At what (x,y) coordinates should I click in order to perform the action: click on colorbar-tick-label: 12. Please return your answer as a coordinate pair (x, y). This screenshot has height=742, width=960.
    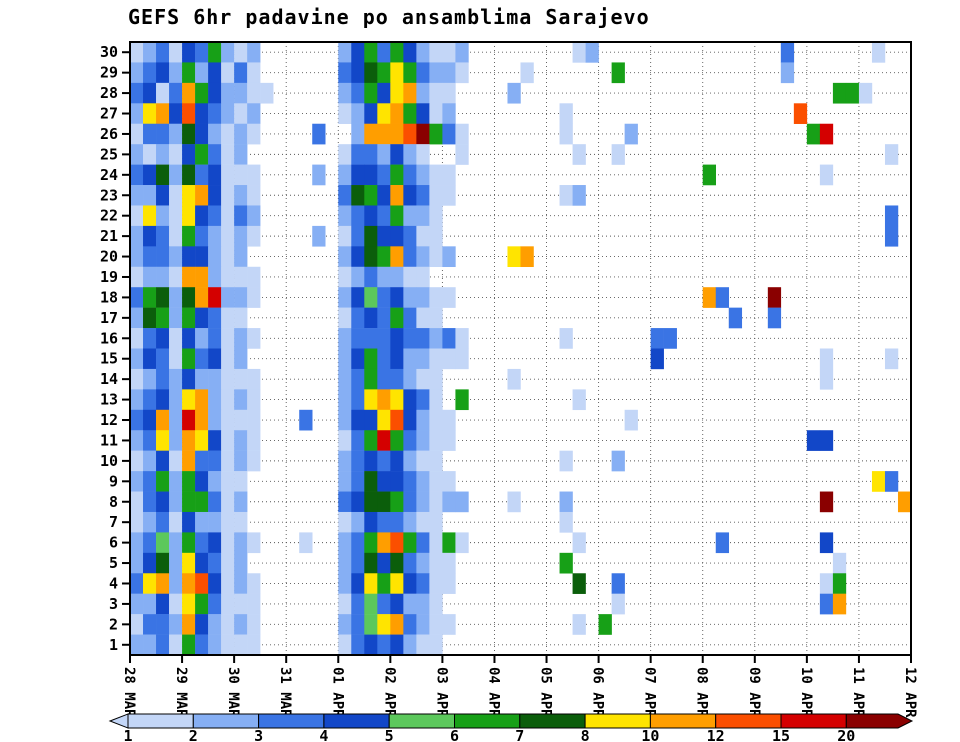
    Looking at the image, I should click on (716, 734).